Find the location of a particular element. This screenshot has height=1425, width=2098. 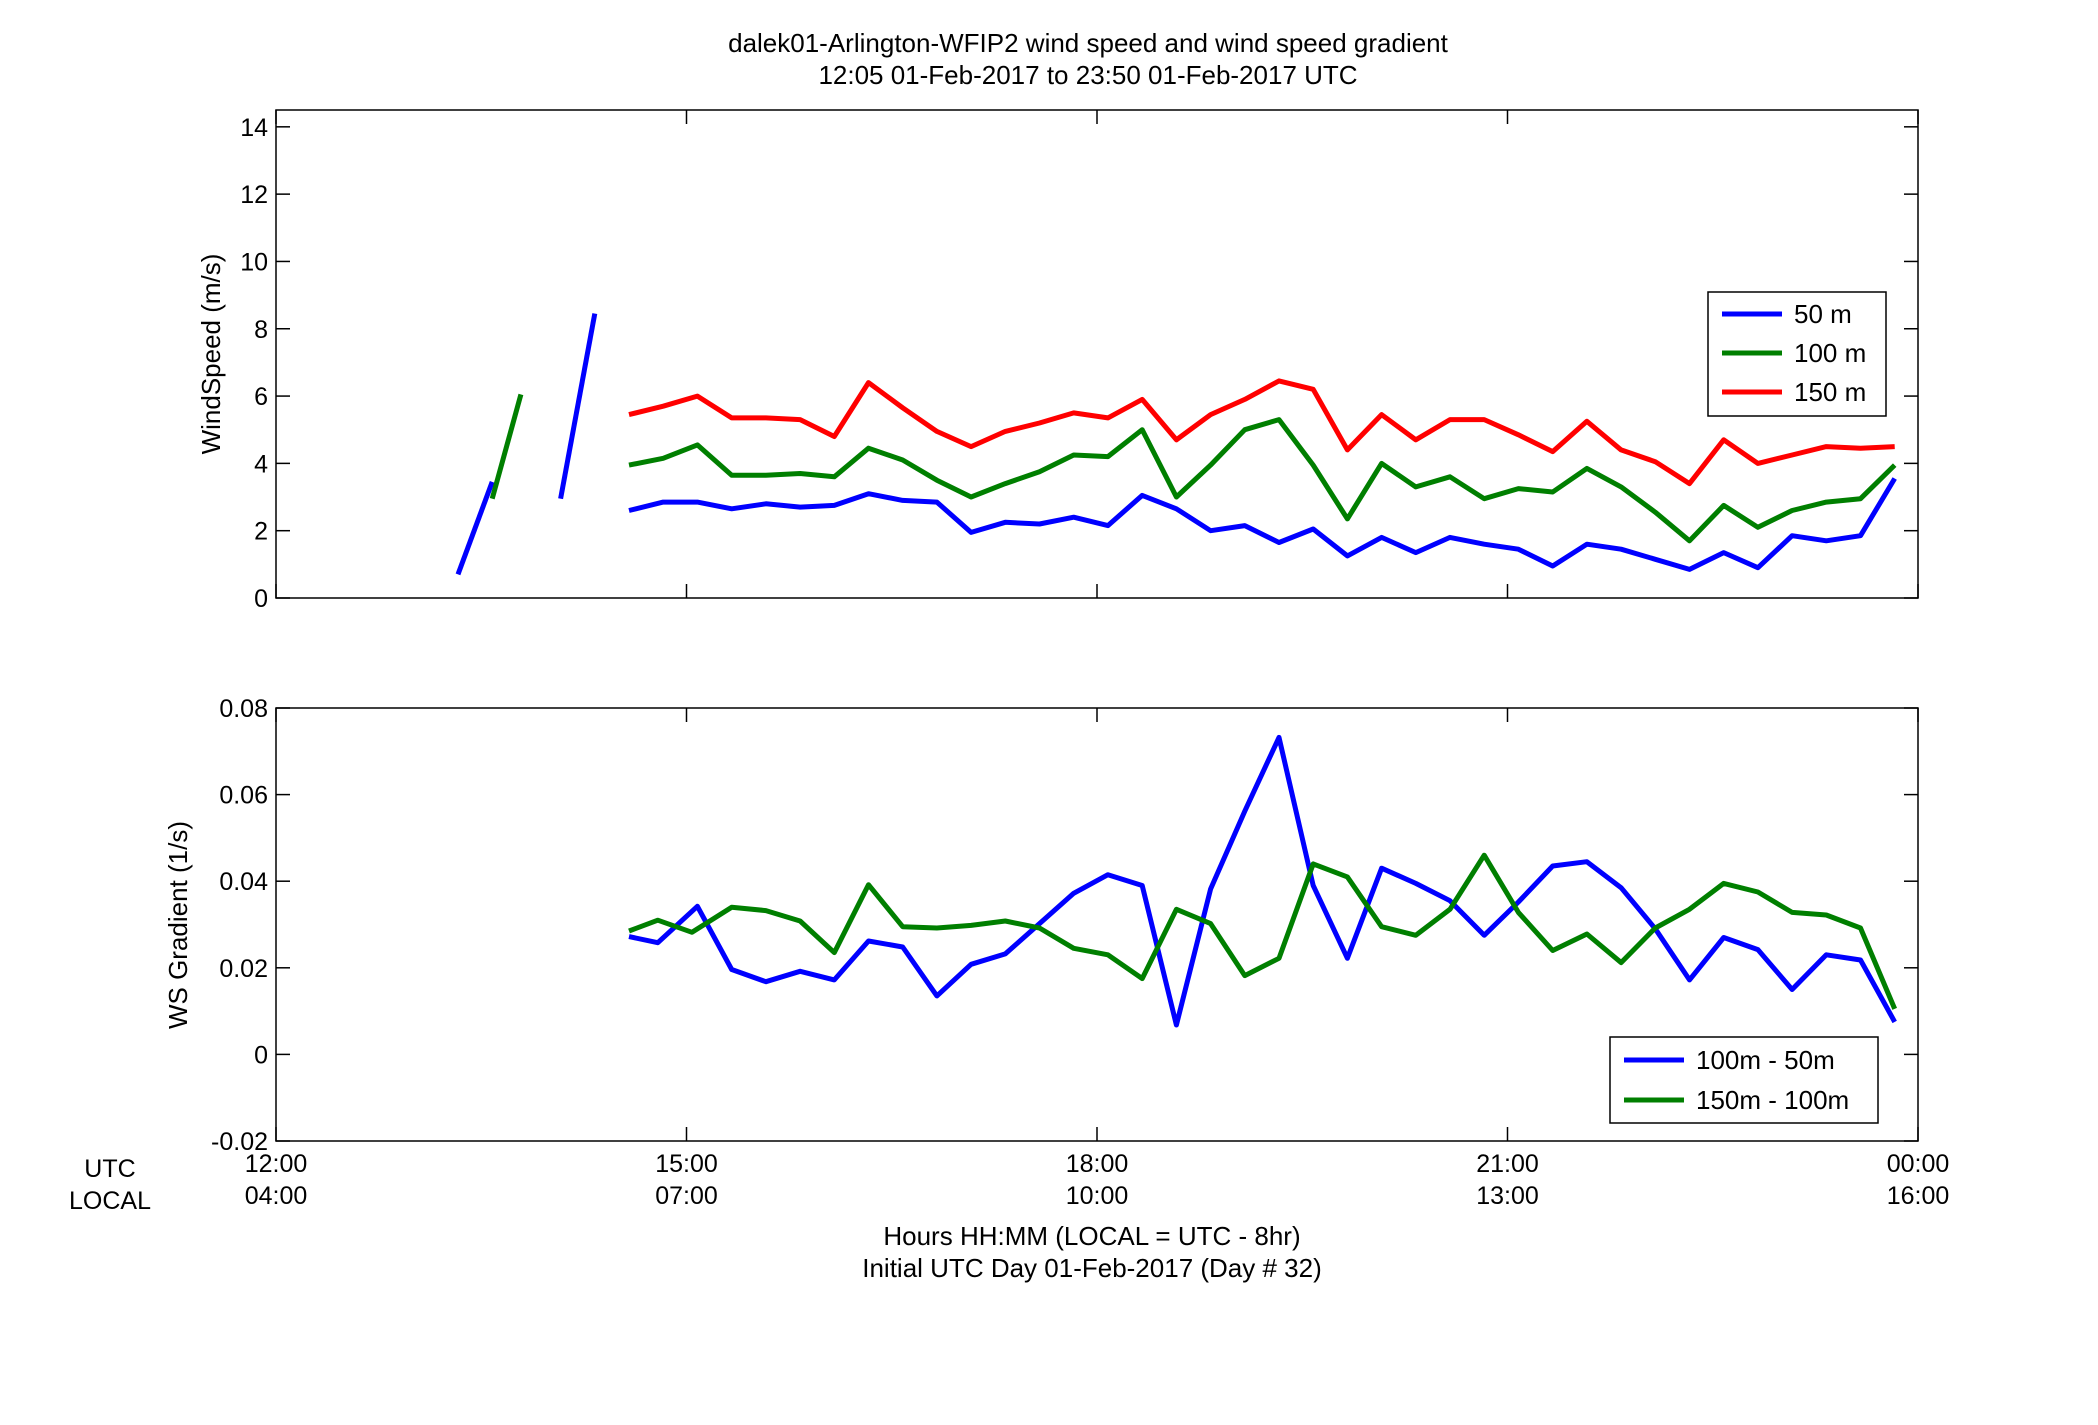

gradient-y-tick-label: 0.08 is located at coordinates (243, 709).